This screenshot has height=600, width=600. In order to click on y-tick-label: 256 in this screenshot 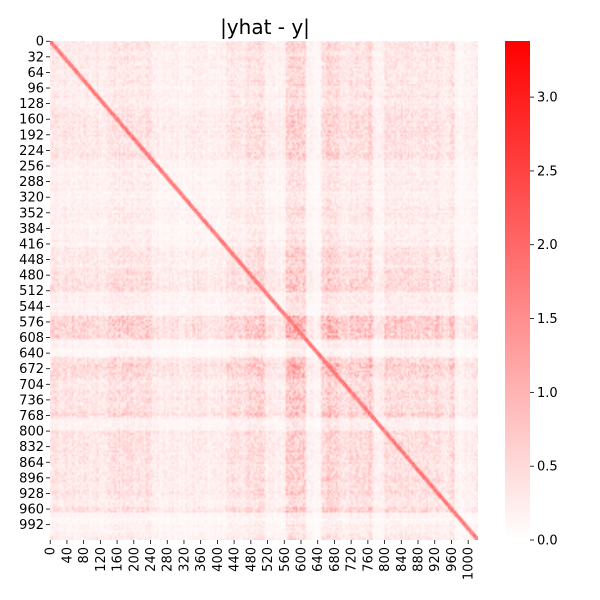, I will do `click(31, 166)`.